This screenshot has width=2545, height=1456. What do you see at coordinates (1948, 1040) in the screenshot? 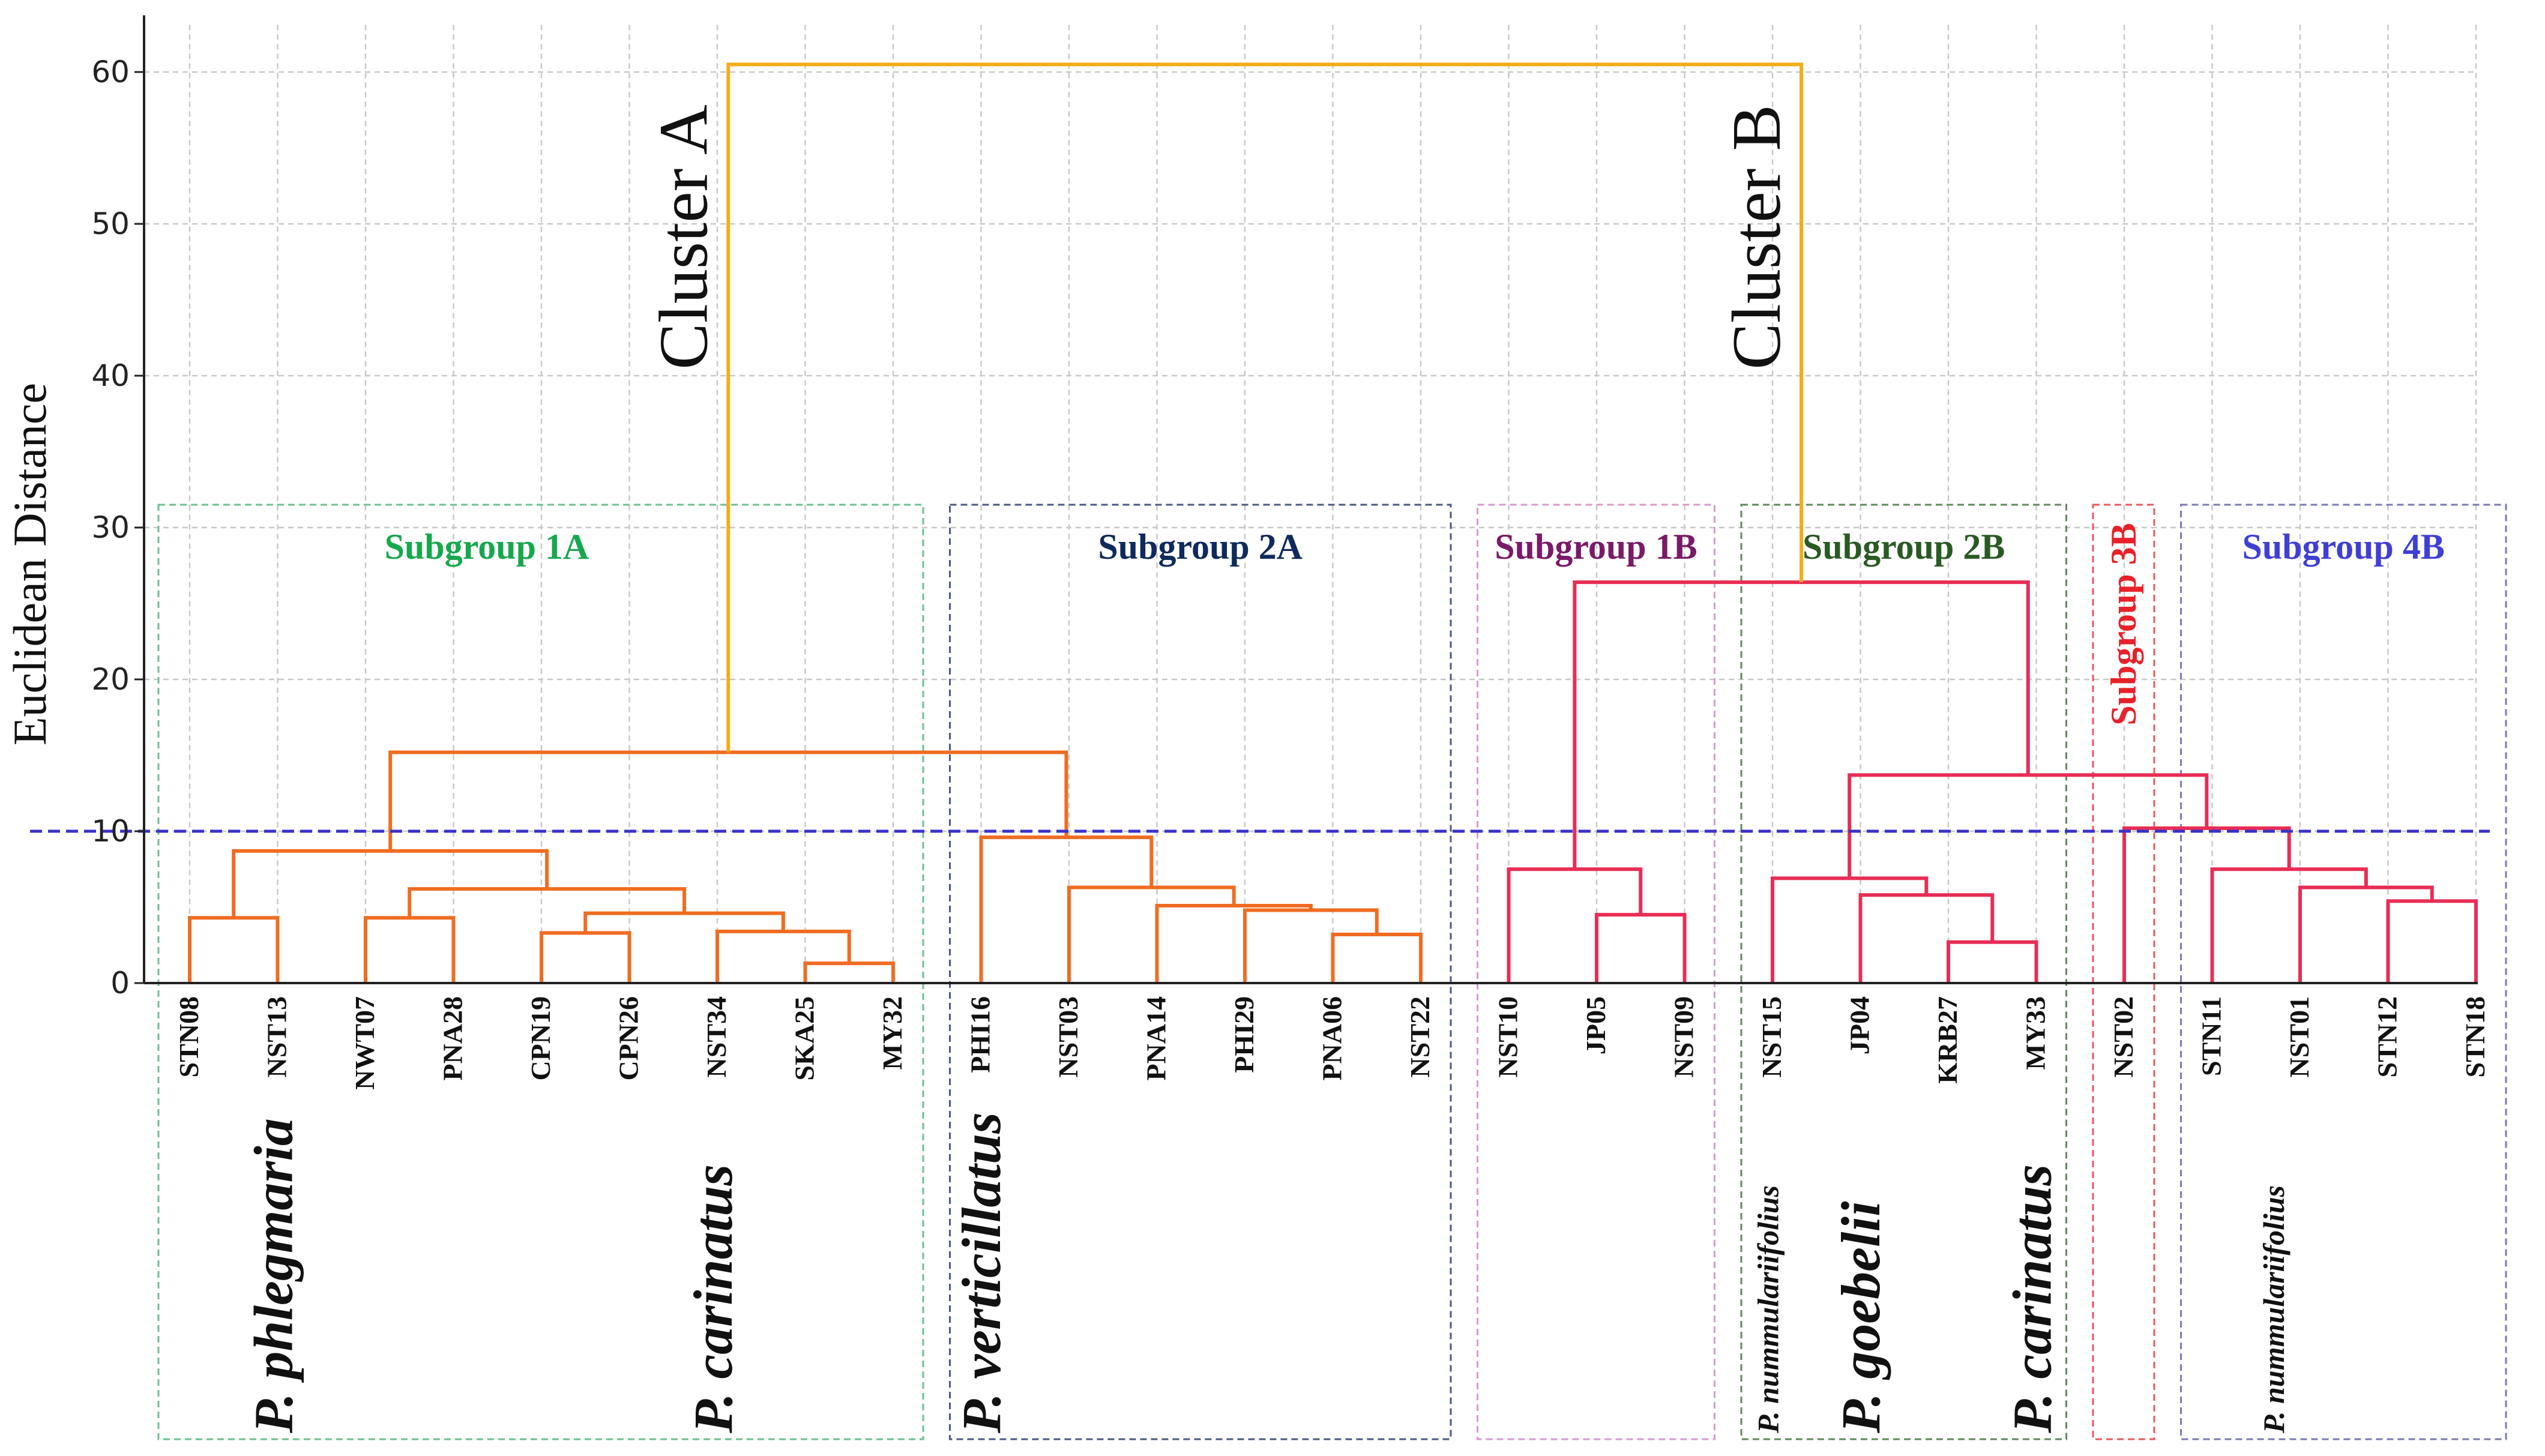
I see `leaf-label: KRB27` at bounding box center [1948, 1040].